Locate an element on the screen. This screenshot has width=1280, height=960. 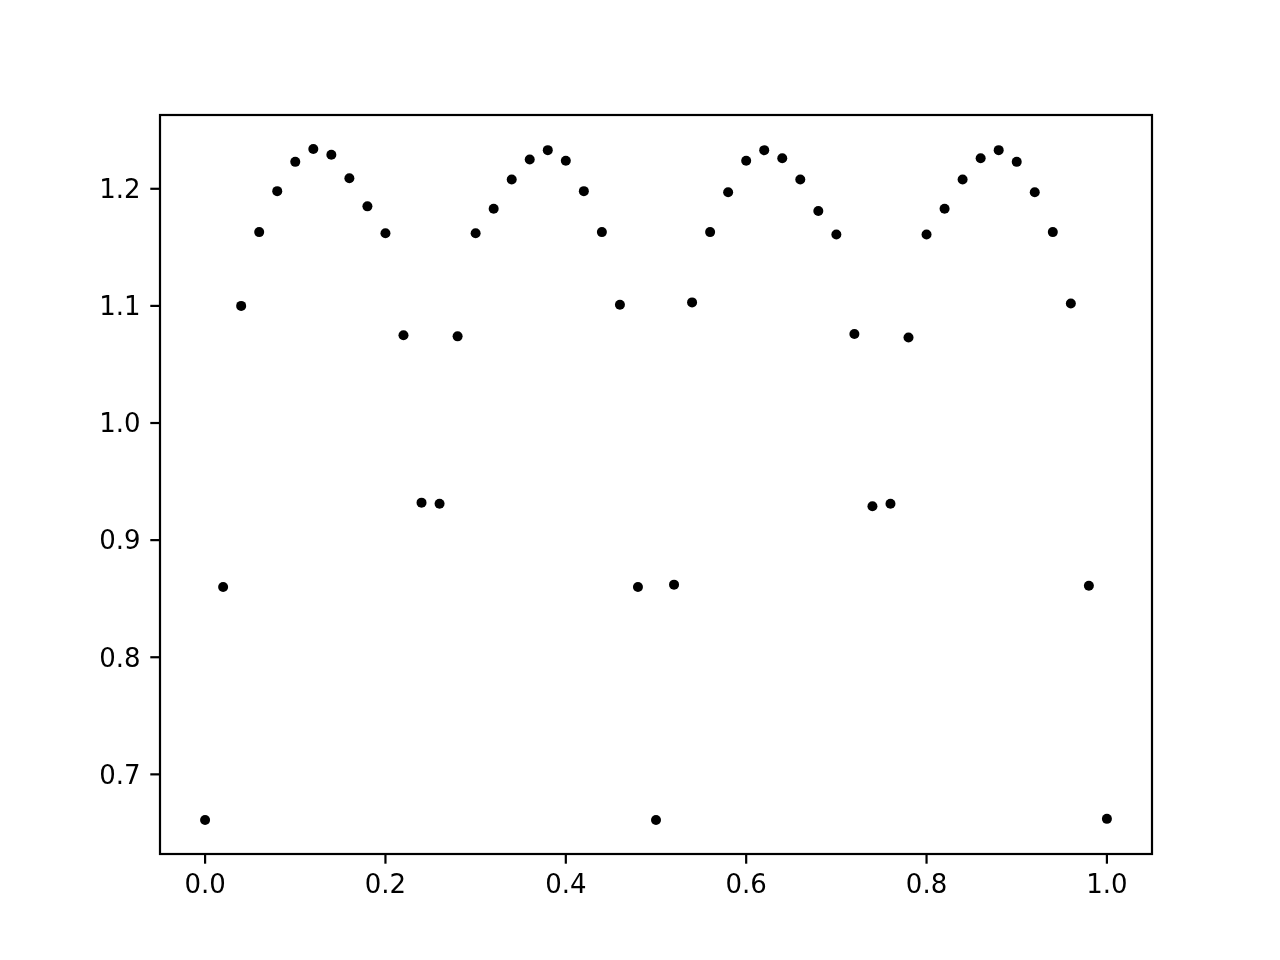
y-tick-label: 1.0 is located at coordinates (120, 423).